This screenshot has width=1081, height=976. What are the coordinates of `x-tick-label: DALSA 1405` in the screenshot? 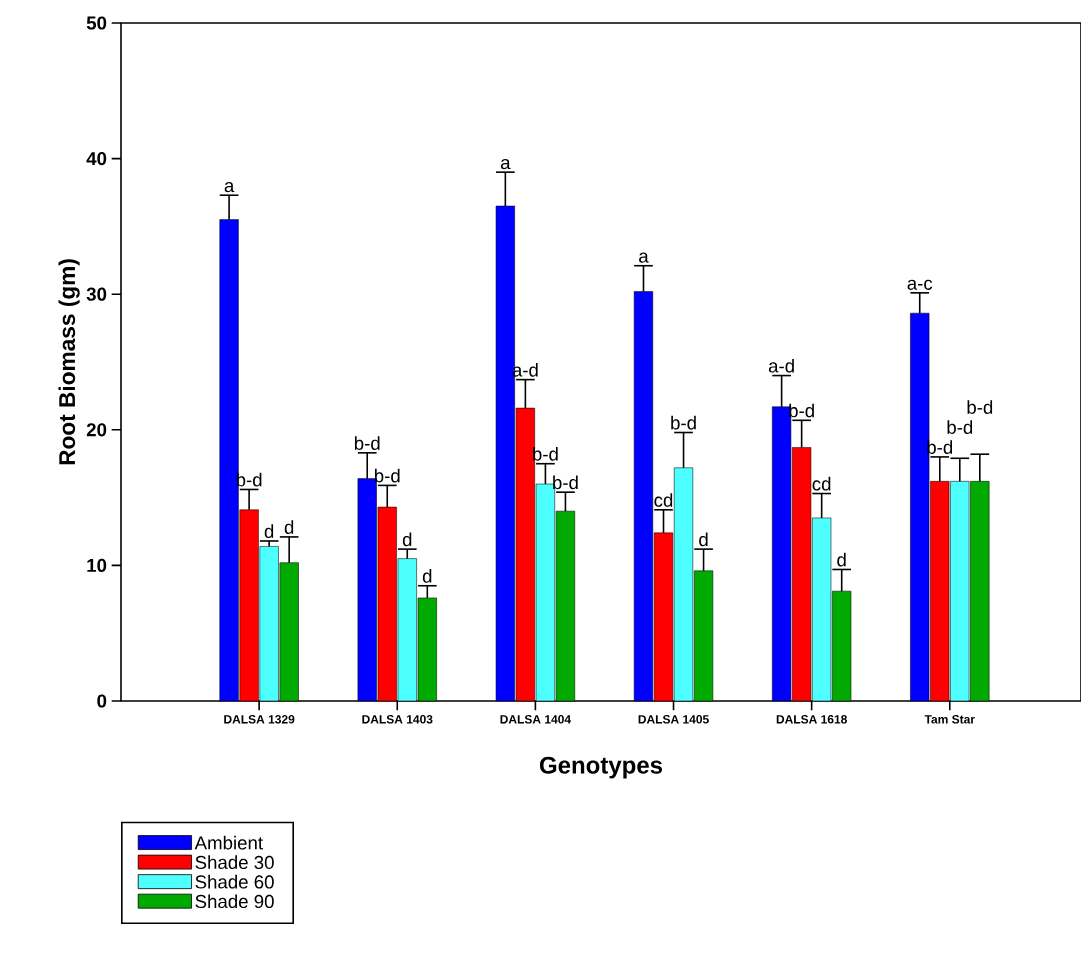 It's located at (673, 719).